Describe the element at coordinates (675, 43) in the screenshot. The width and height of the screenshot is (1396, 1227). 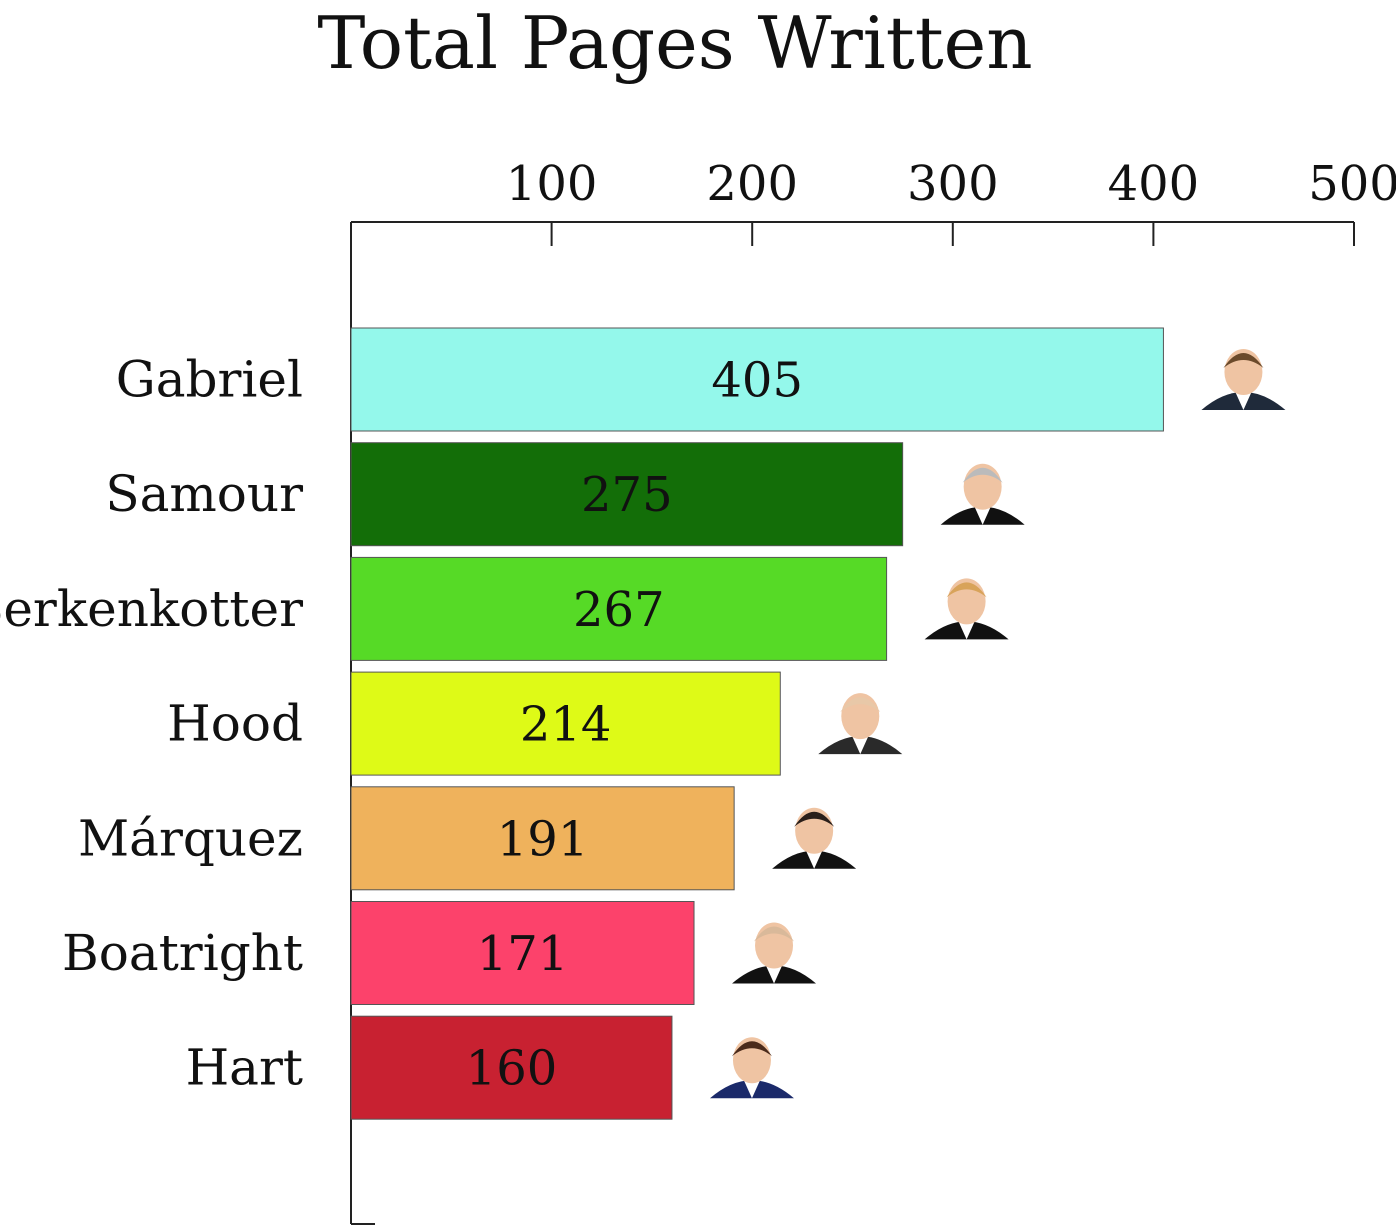
I see `chart-title: Total Pages Written` at that location.